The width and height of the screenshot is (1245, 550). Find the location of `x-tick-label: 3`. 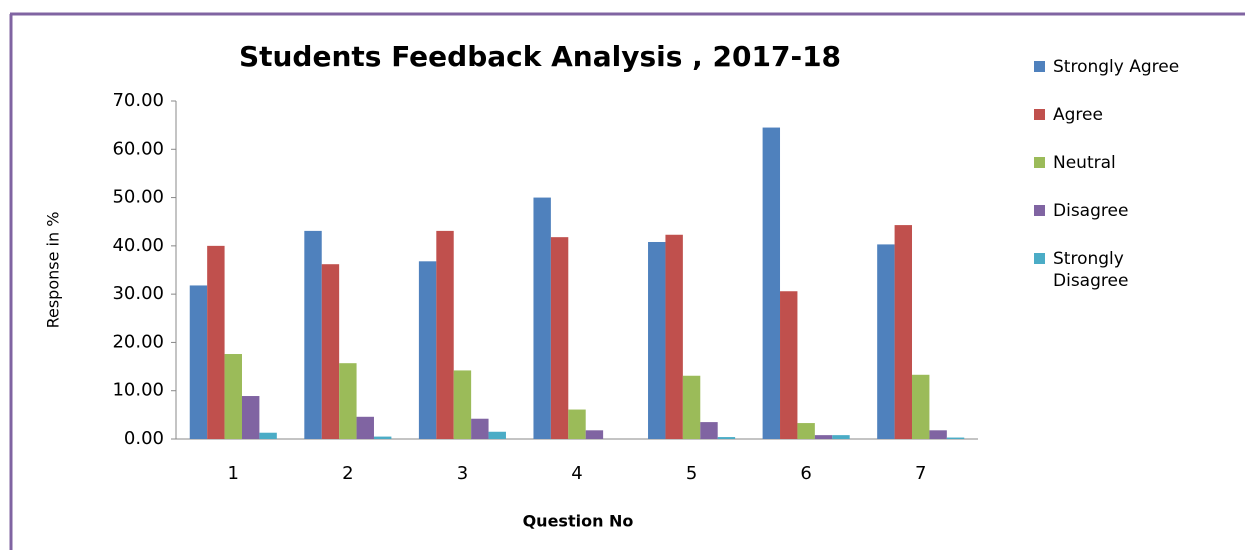

x-tick-label: 3 is located at coordinates (462, 473).